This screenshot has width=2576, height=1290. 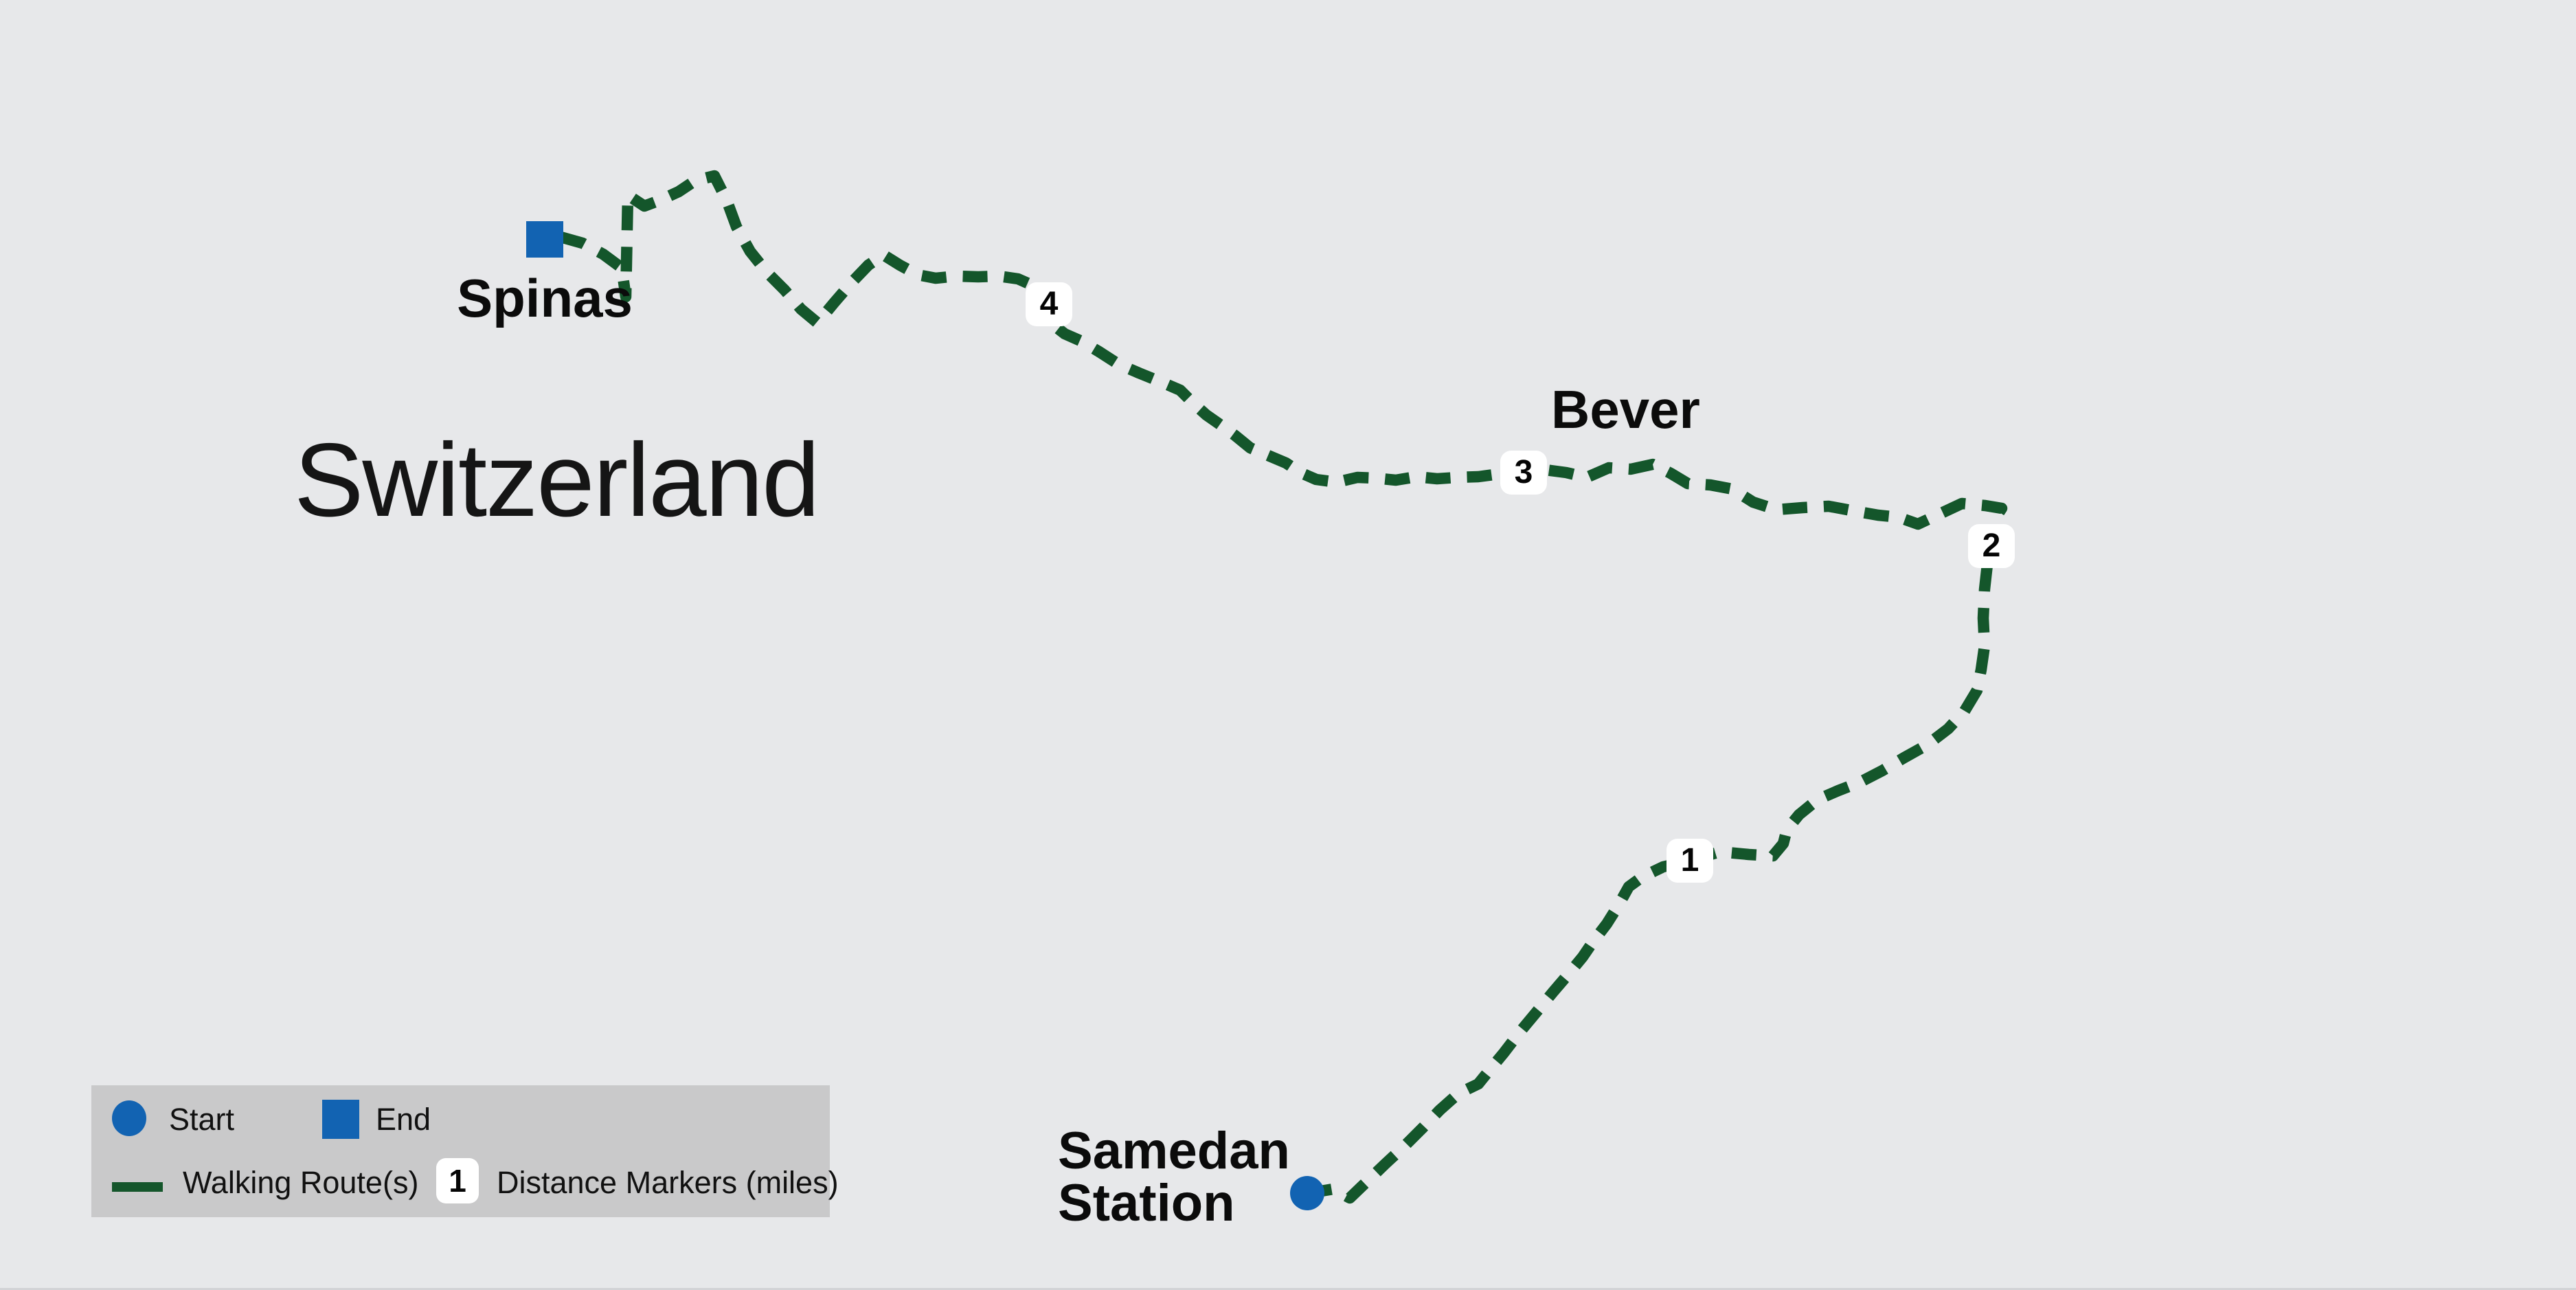 I want to click on legend-route-label: Walking Route(s), so click(x=301, y=1182).